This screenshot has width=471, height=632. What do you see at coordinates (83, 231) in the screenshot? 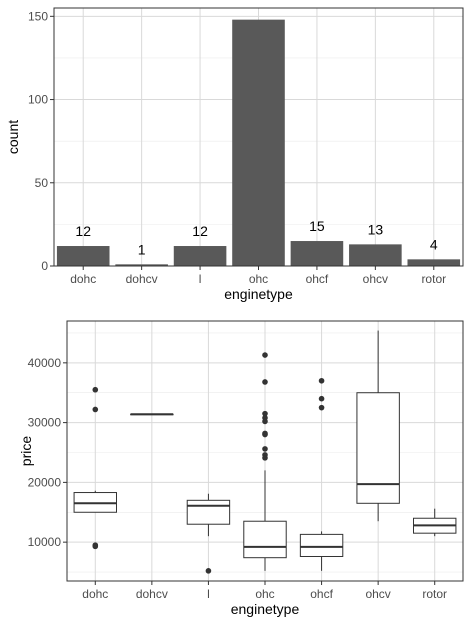
I see `data-label-dohc: 12` at bounding box center [83, 231].